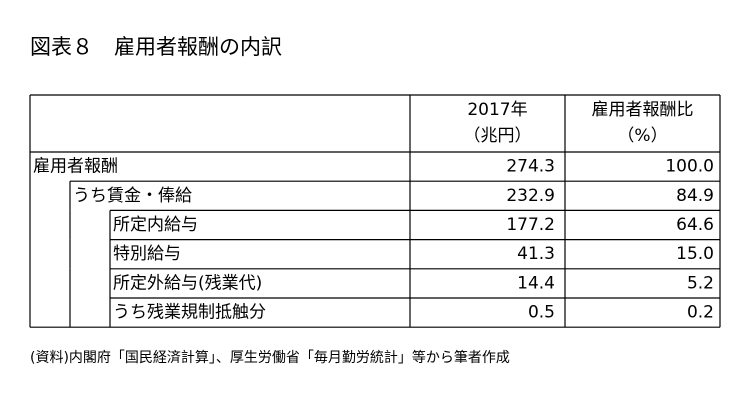 This screenshot has width=752, height=415. I want to click on cell-value: 0.2, so click(700, 313).